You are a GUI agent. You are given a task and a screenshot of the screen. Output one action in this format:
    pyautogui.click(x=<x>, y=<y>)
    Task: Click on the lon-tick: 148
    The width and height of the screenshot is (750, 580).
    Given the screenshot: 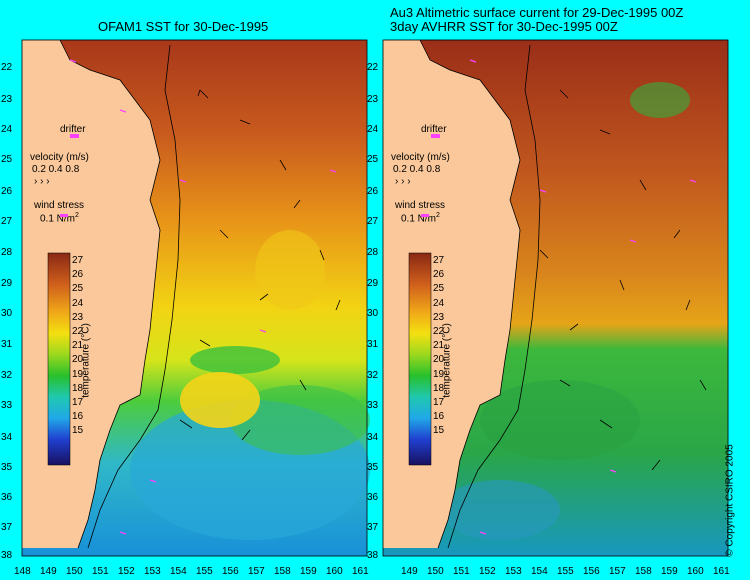 What is the action you would take?
    pyautogui.click(x=22, y=571)
    